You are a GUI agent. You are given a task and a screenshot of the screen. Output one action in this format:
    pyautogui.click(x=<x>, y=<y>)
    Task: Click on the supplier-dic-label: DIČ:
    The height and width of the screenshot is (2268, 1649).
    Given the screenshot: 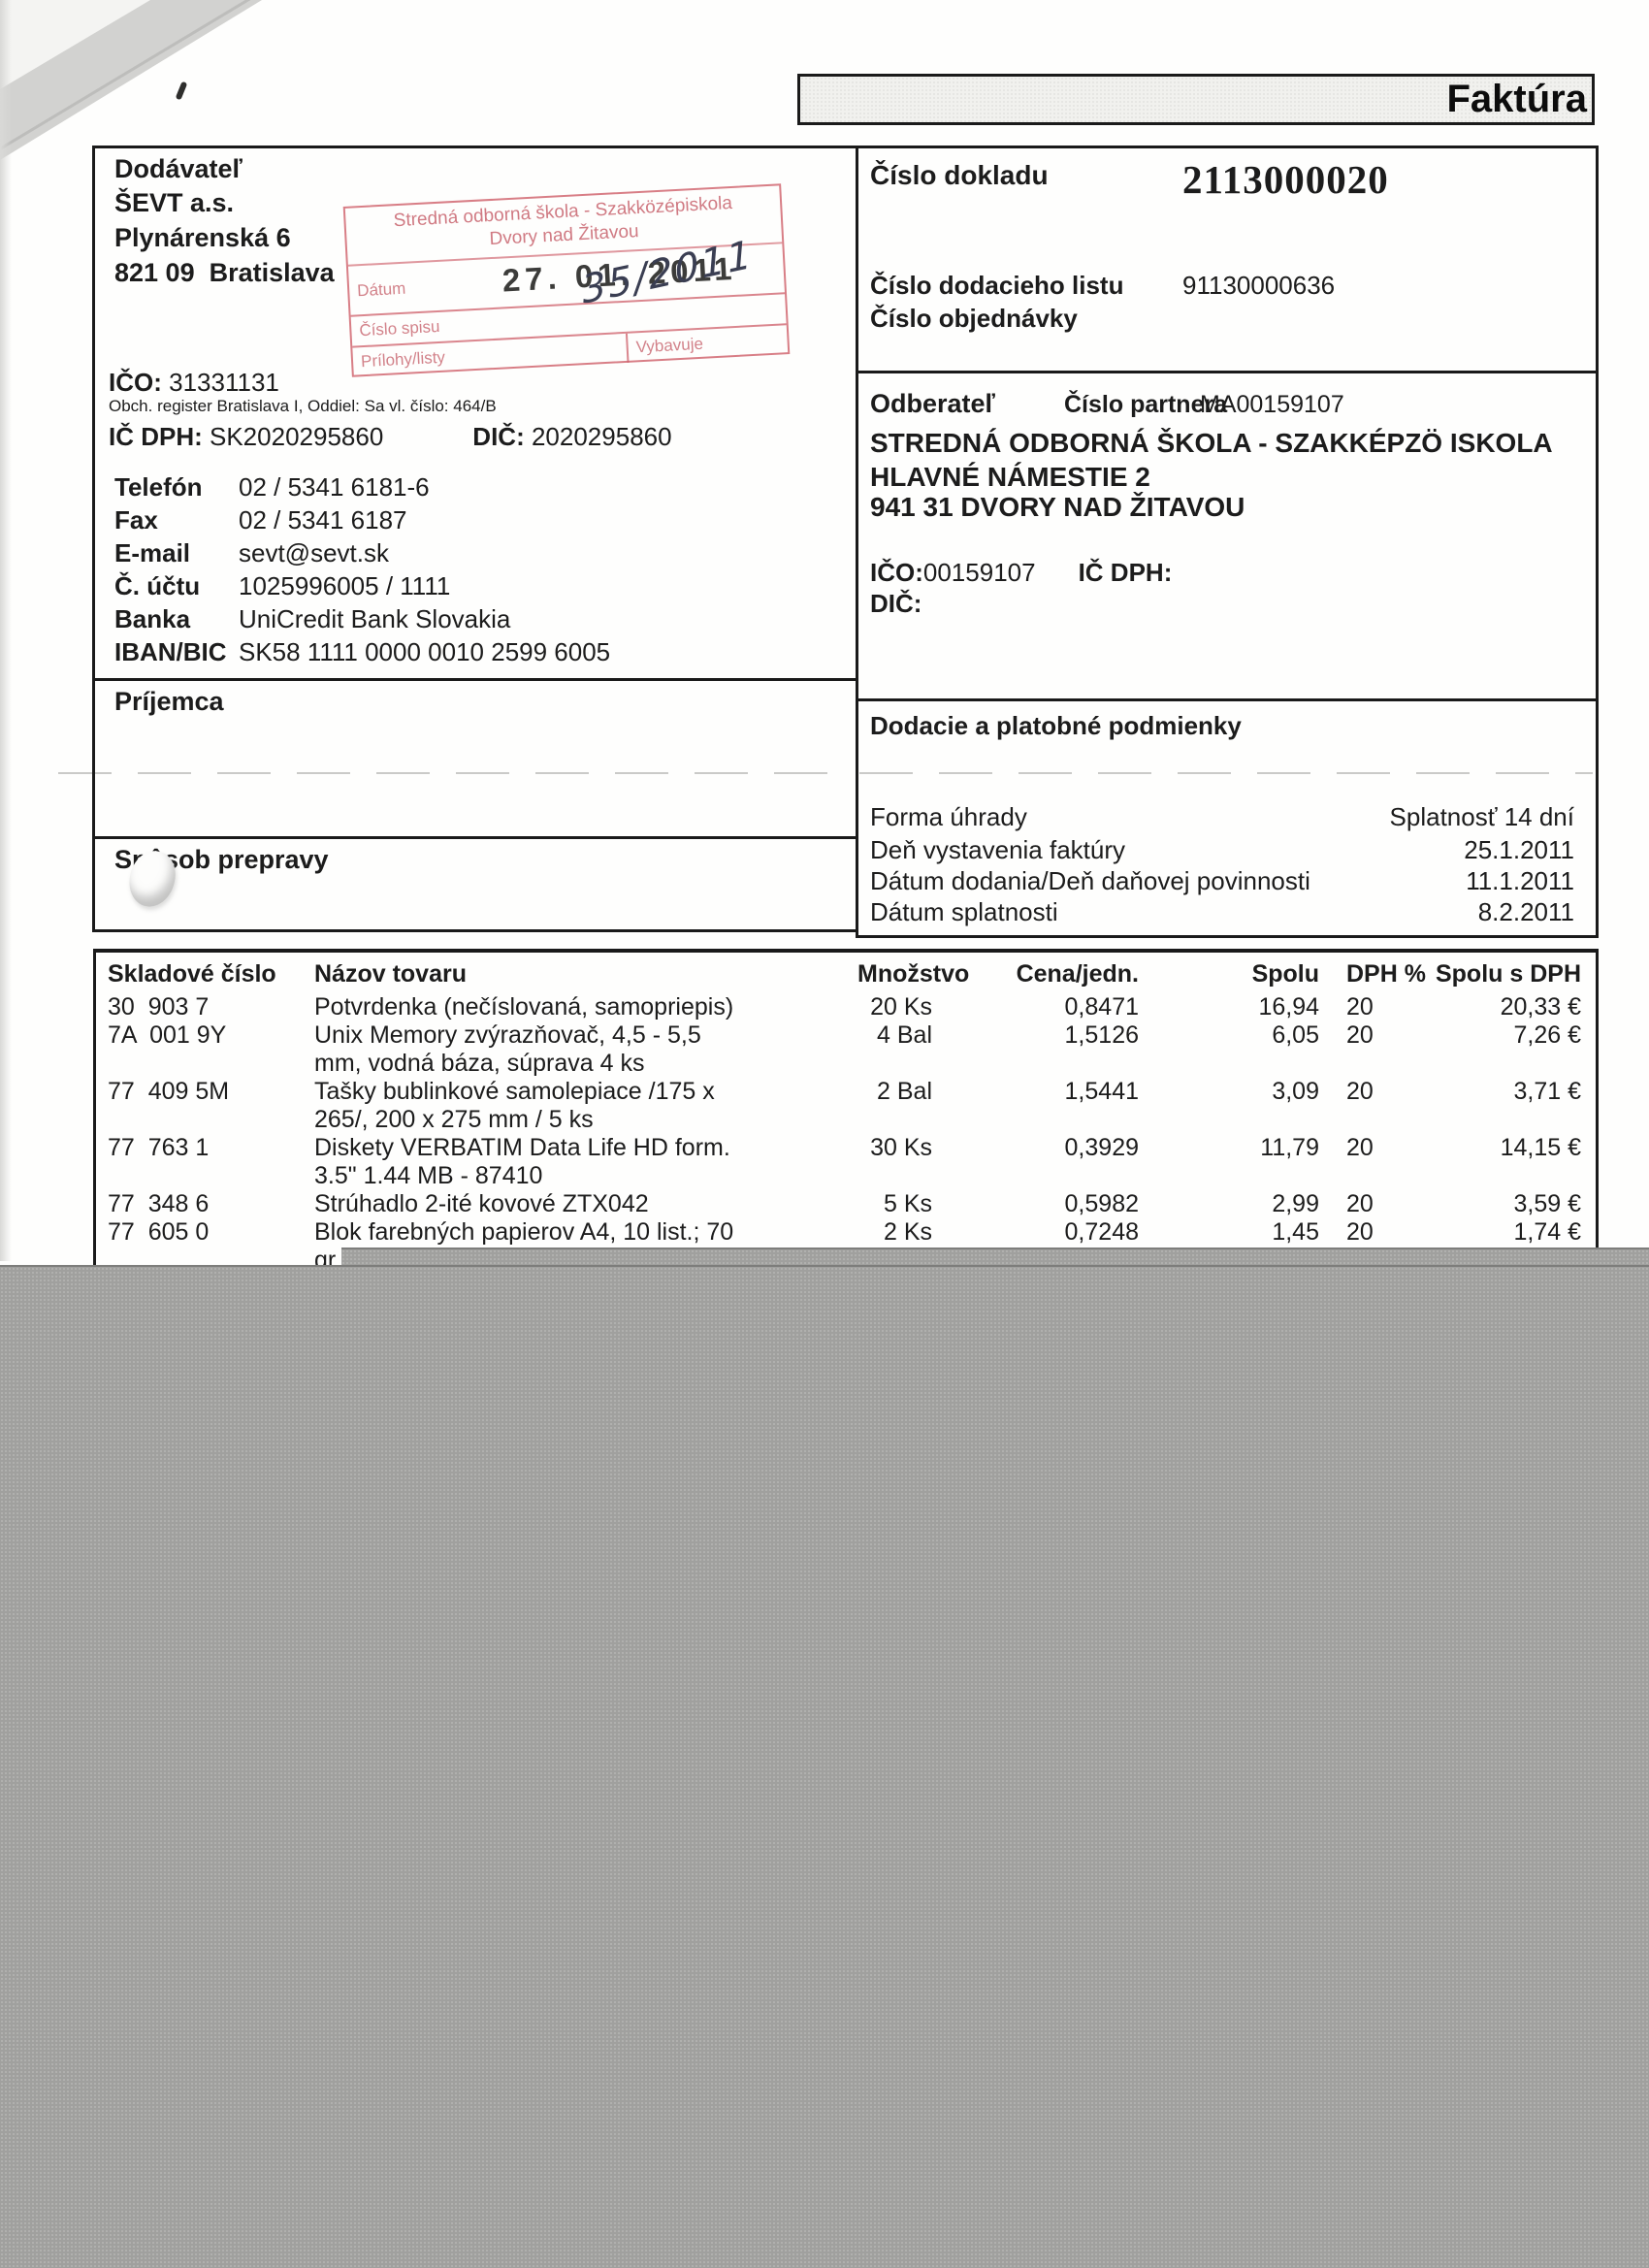 What is the action you would take?
    pyautogui.click(x=502, y=436)
    